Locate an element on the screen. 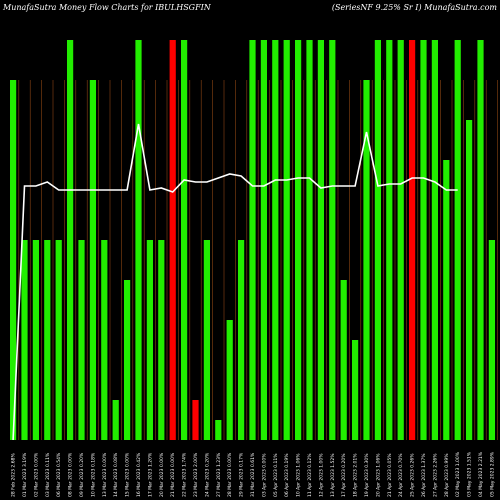  x-tick-label: 17 Mar 2023 1.20% is located at coordinates (150, 474).